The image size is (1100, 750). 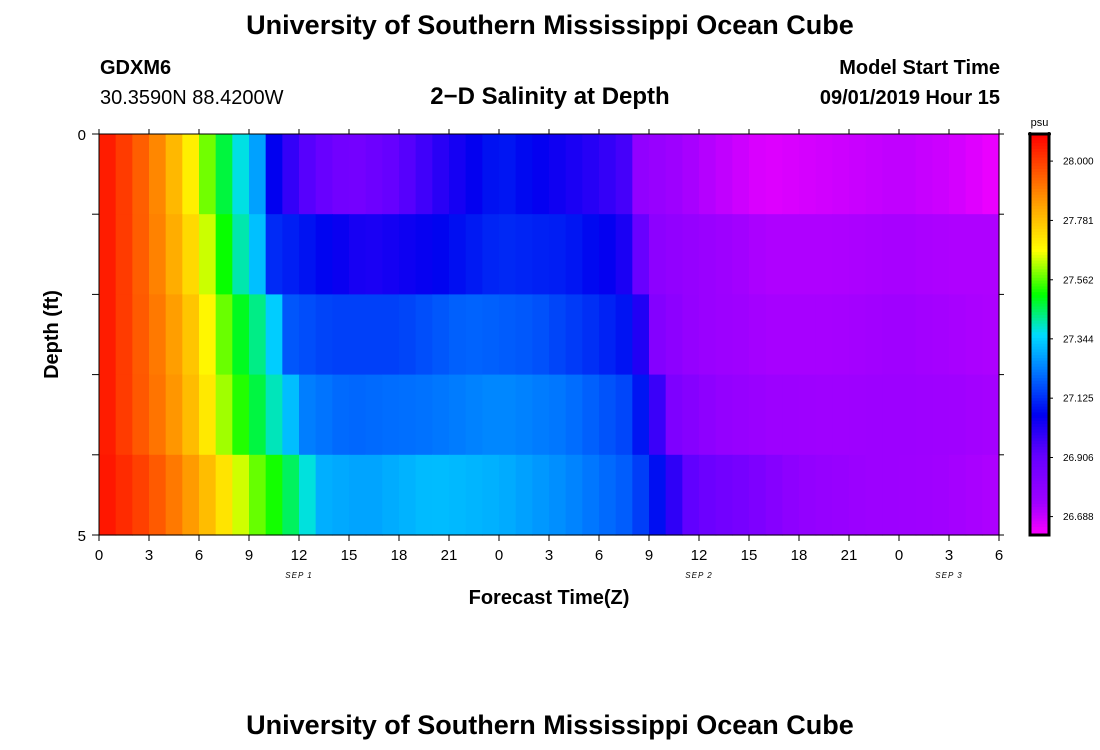 What do you see at coordinates (799, 555) in the screenshot?
I see `x-tick-label: 18` at bounding box center [799, 555].